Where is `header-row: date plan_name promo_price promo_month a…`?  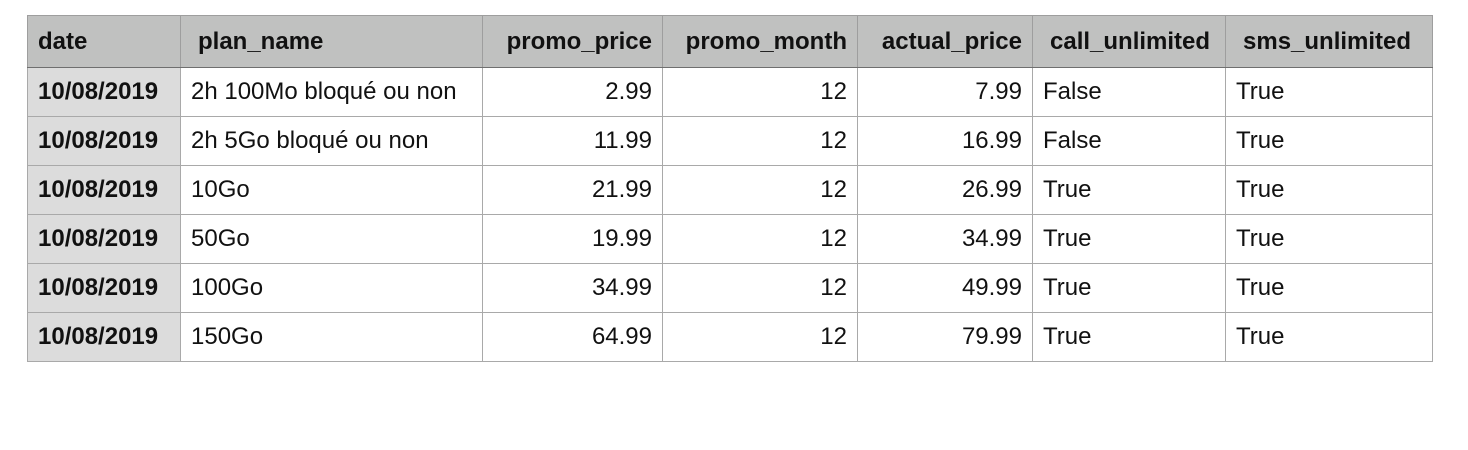 header-row: date plan_name promo_price promo_month a… is located at coordinates (730, 41).